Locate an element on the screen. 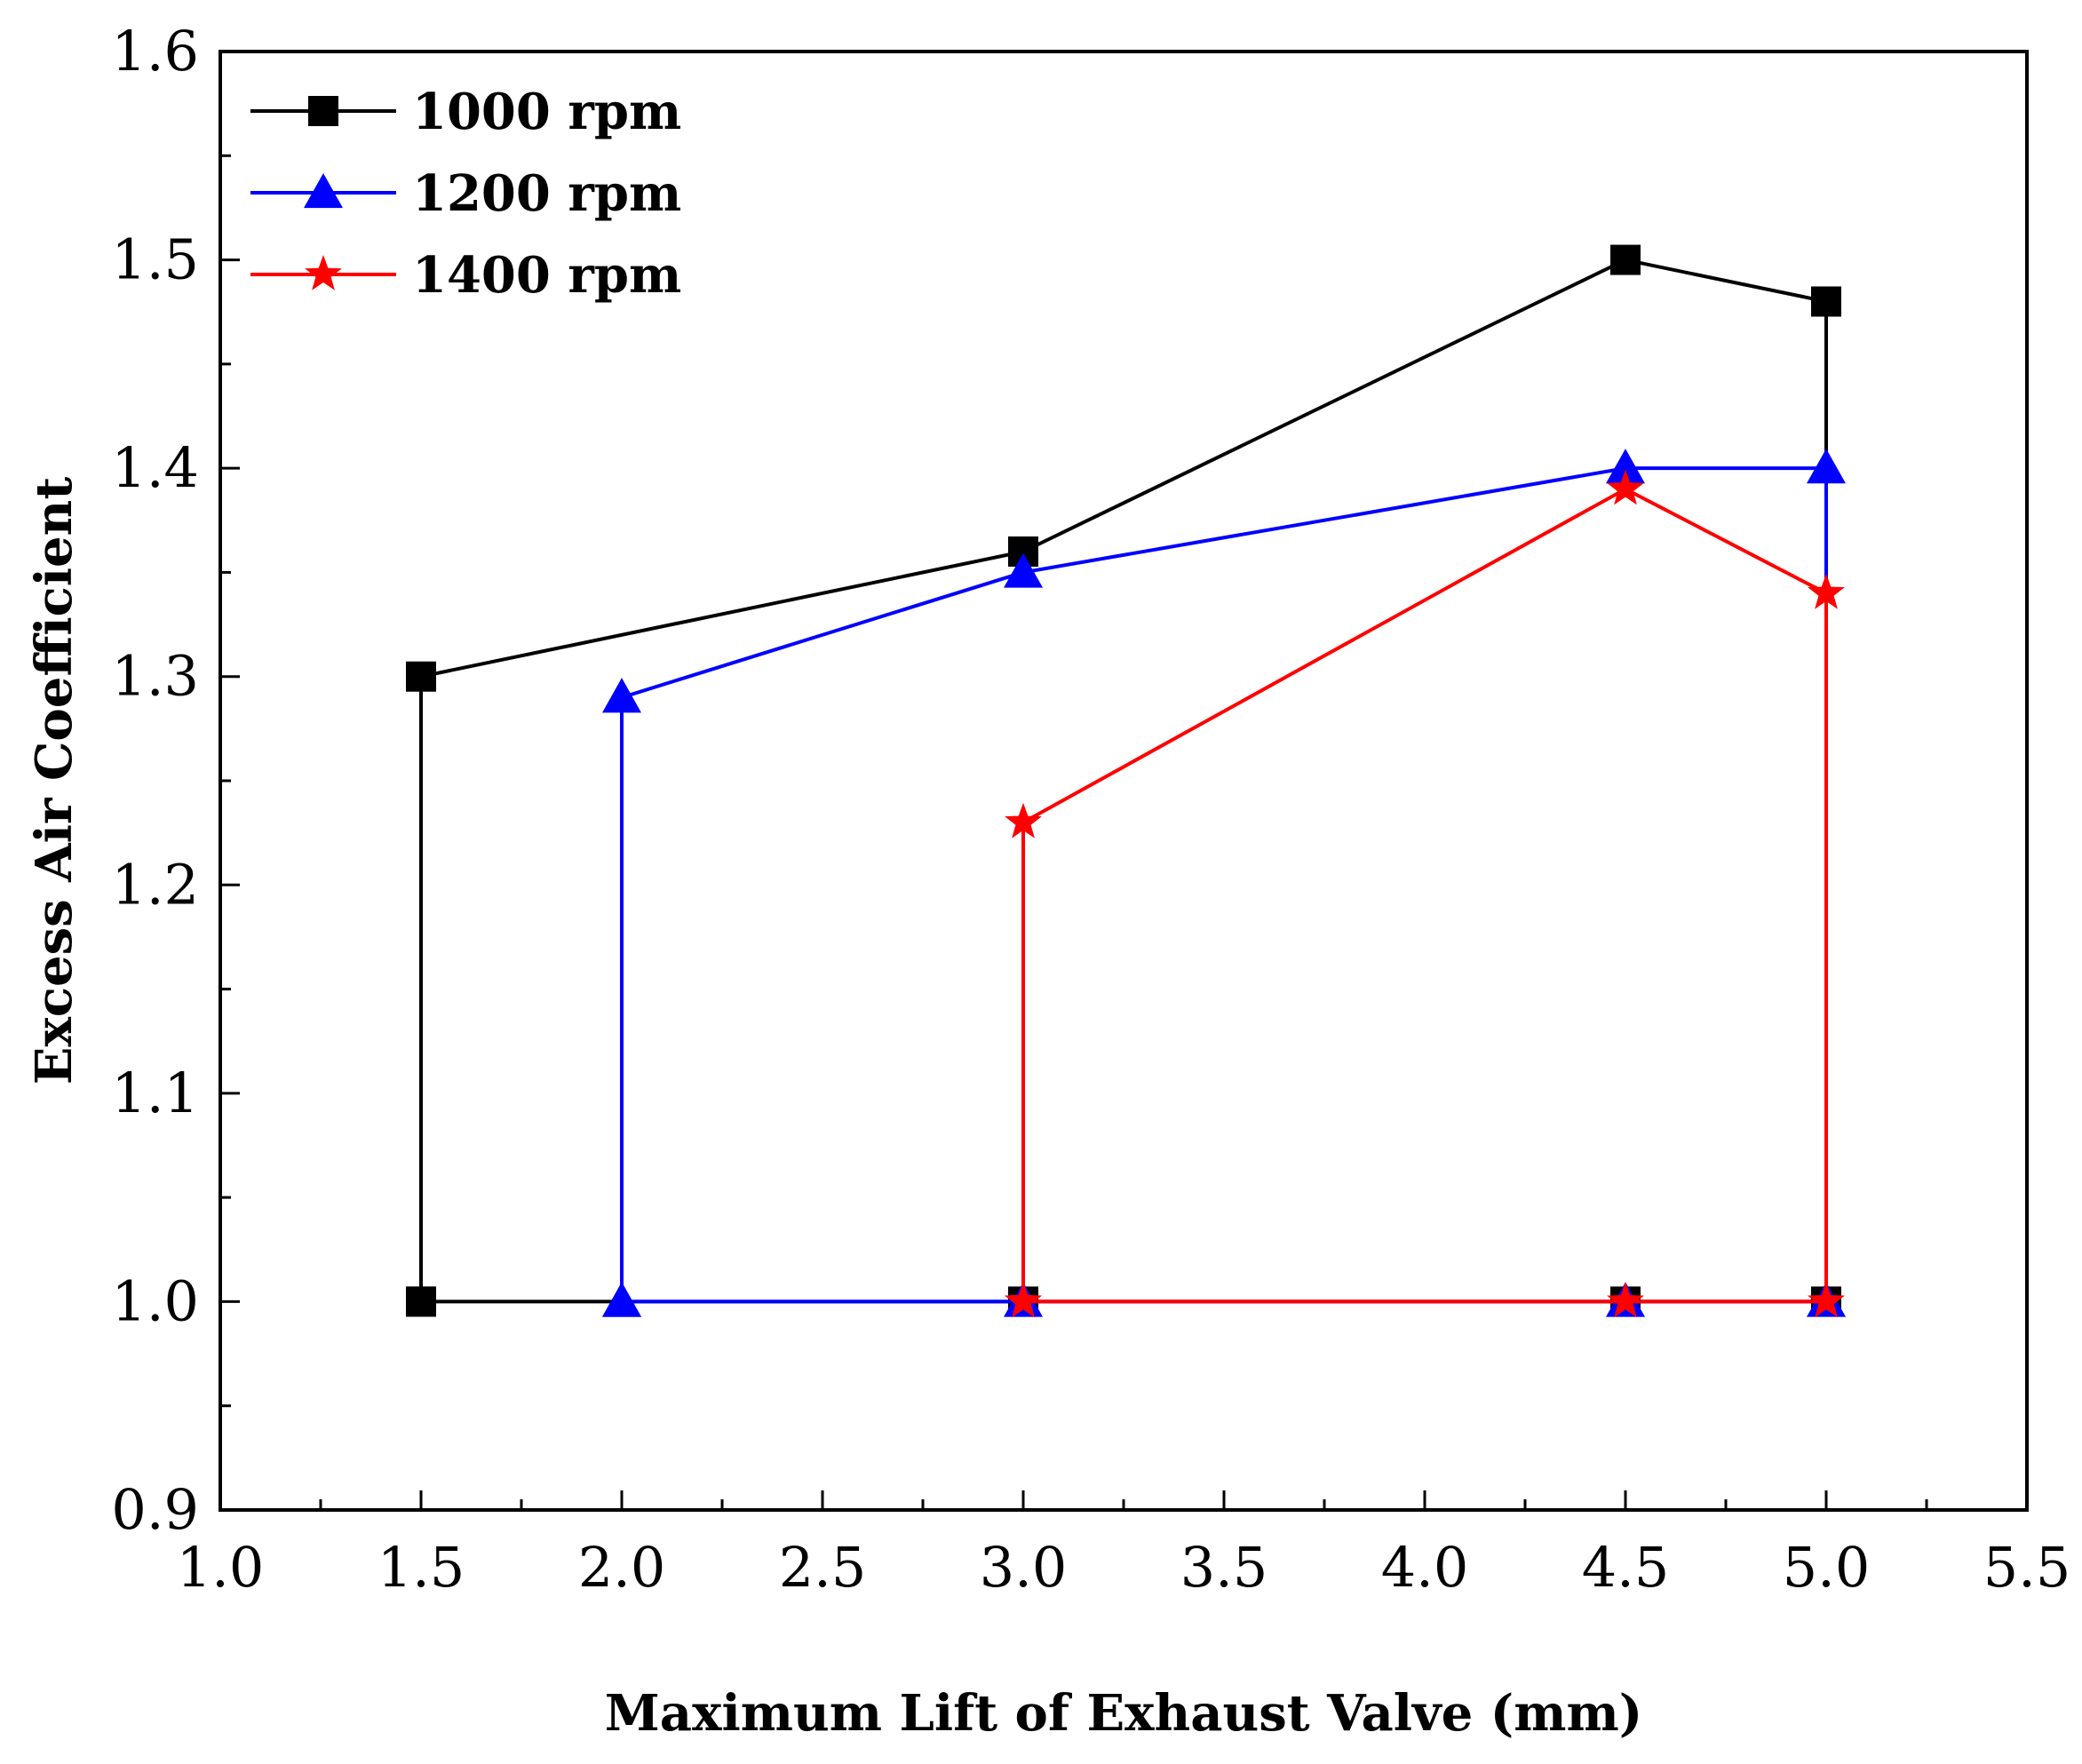 This screenshot has width=2082, height=1764. legend-label: 1200 rpm is located at coordinates (546, 193).